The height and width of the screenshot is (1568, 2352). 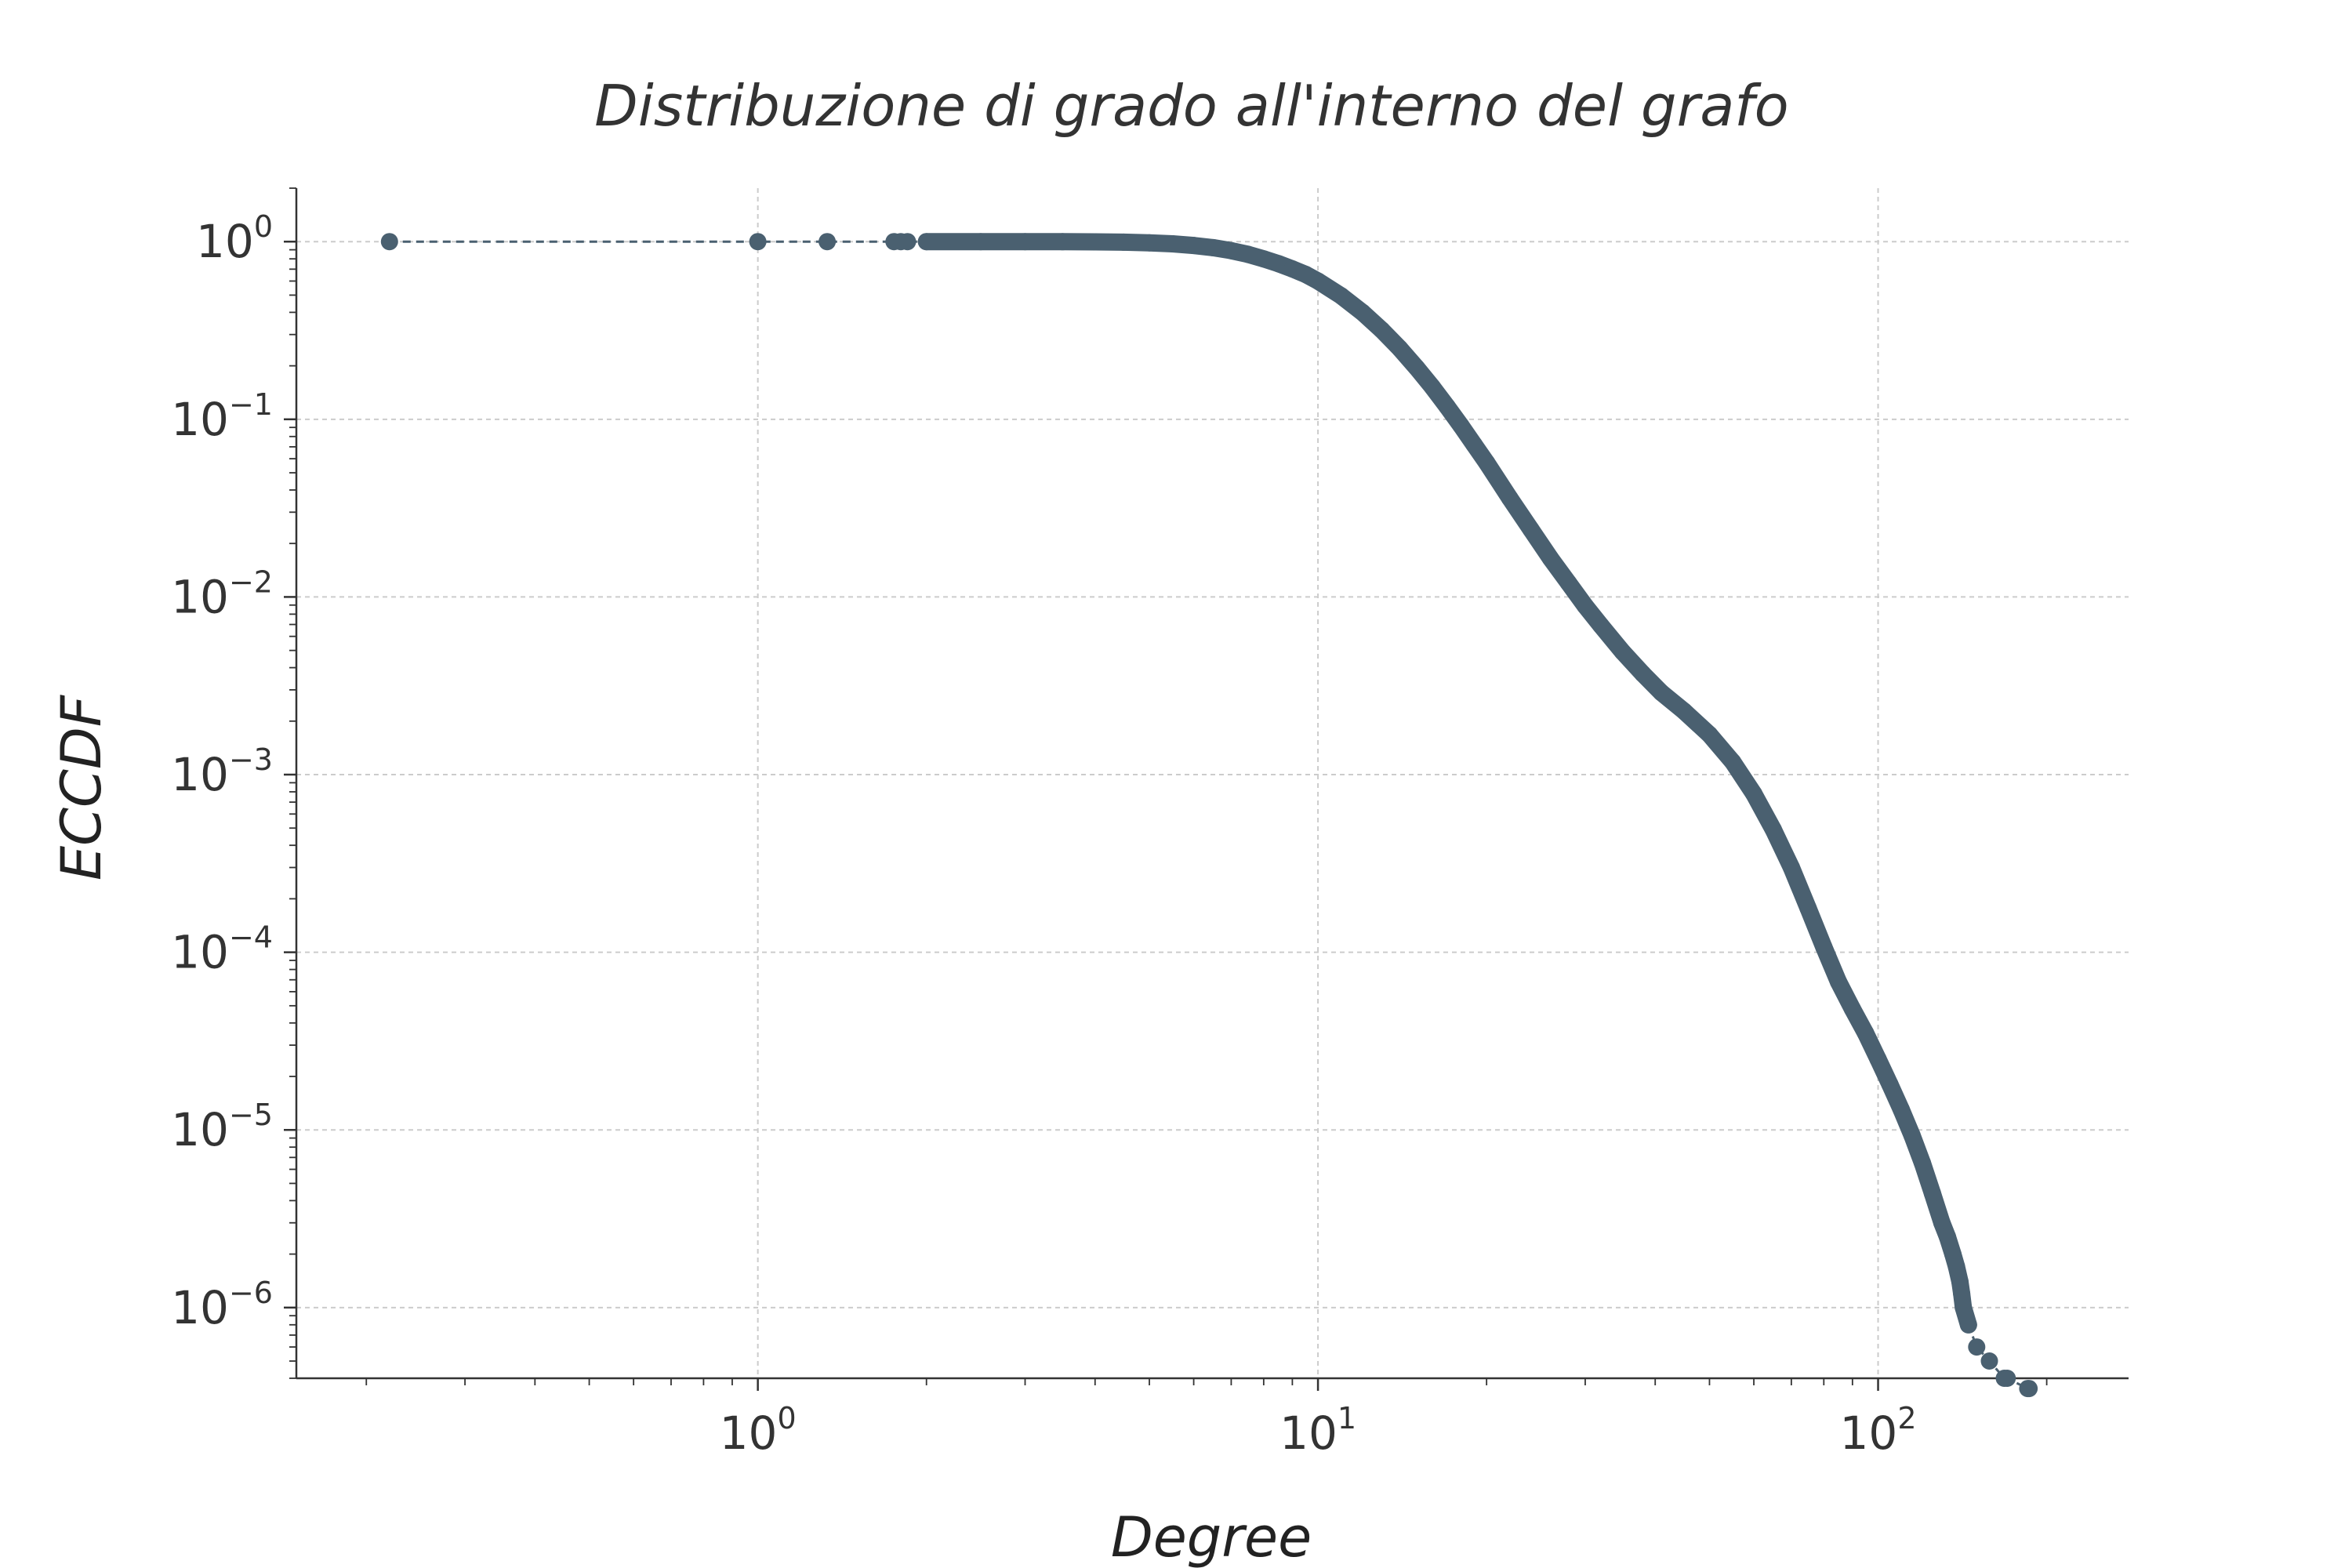 I want to click on x-tick-label: 10², so click(x=1878, y=1430).